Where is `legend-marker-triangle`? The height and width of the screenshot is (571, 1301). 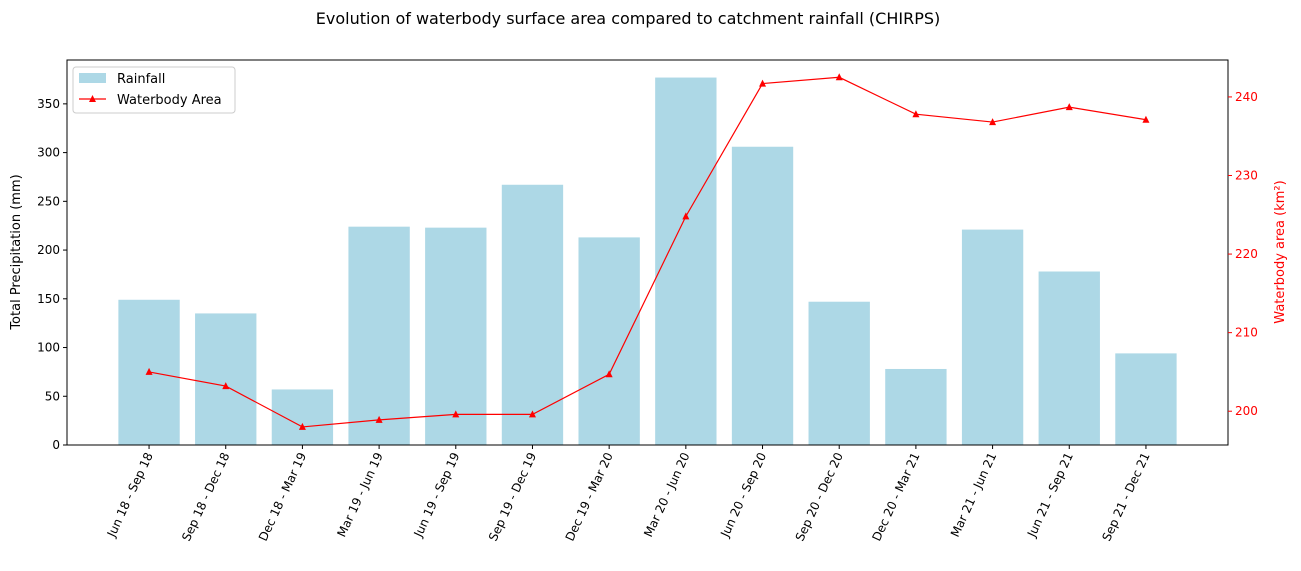
legend-marker-triangle is located at coordinates (92, 98).